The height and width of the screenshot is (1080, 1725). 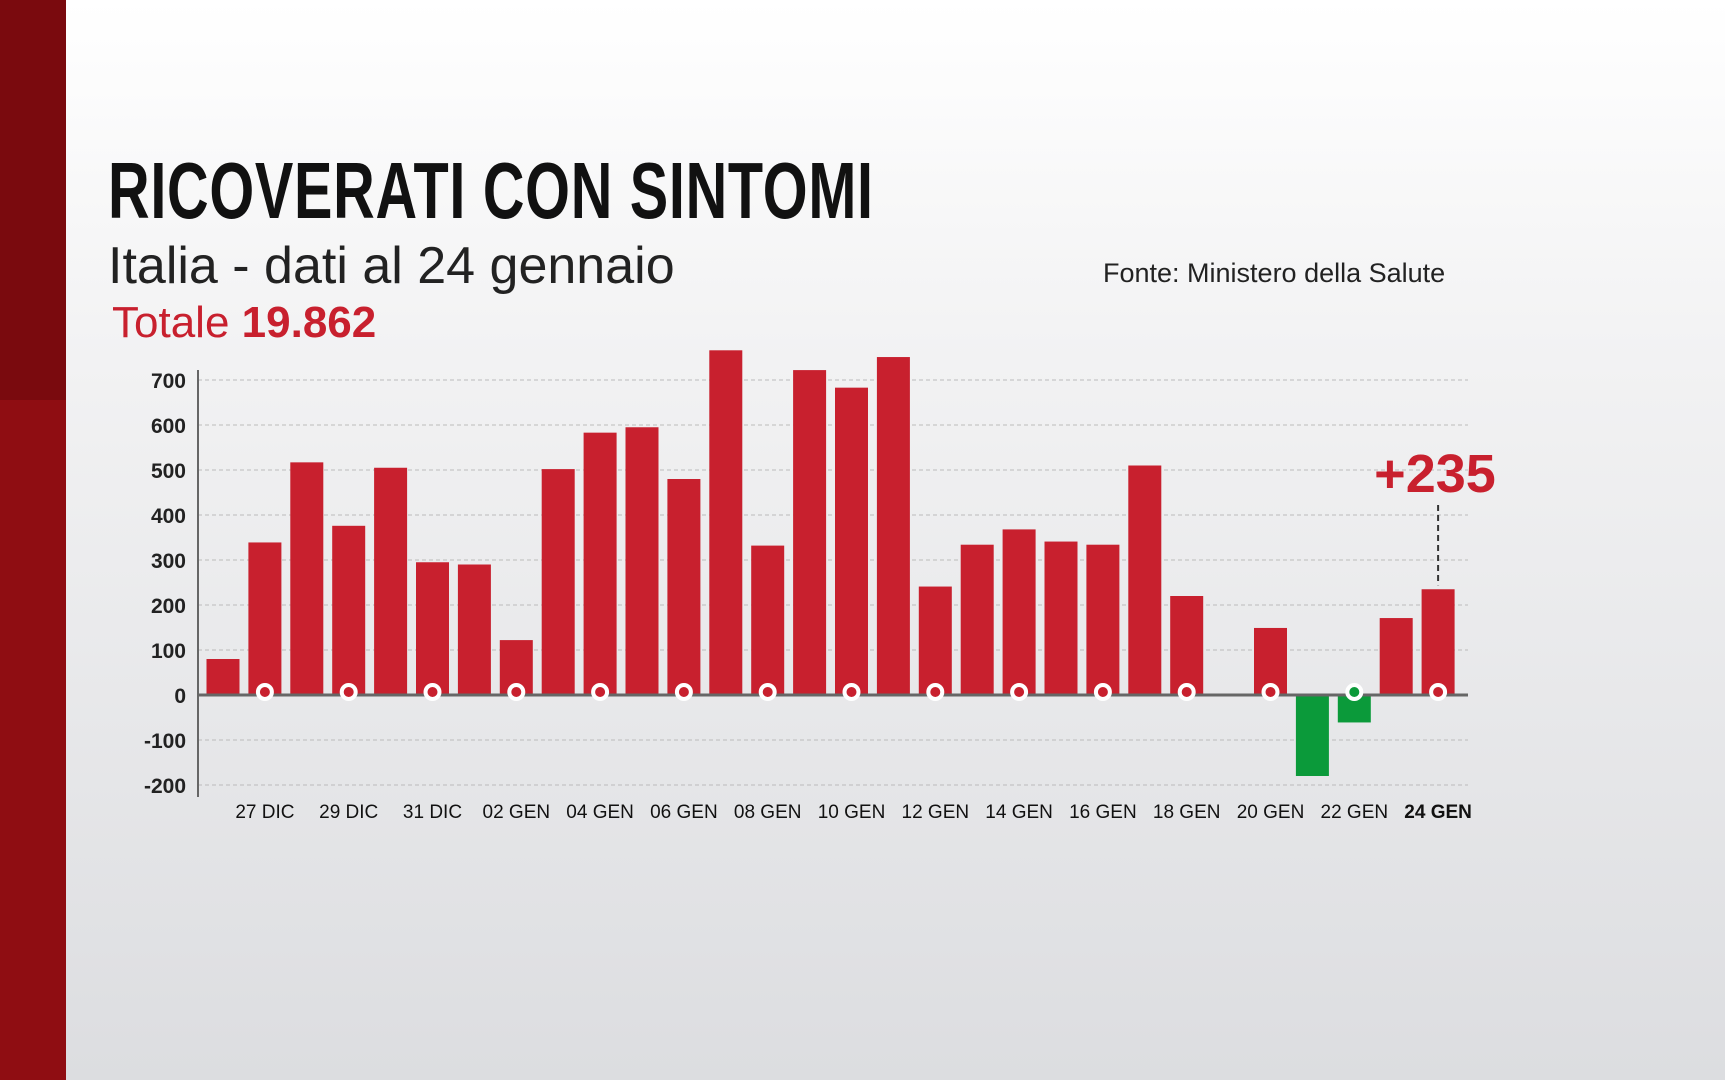 What do you see at coordinates (491, 190) in the screenshot?
I see `chart-title: RICOVERATI CON SINTOMI` at bounding box center [491, 190].